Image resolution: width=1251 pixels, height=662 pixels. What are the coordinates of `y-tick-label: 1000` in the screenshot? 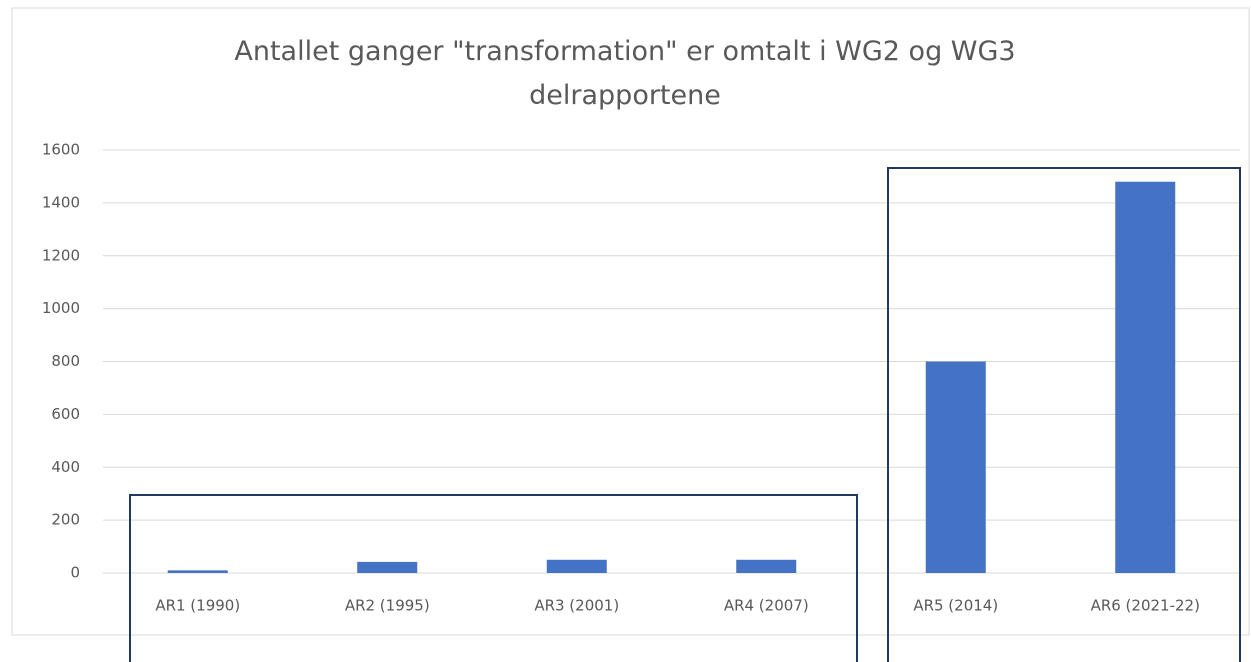 It's located at (61, 308).